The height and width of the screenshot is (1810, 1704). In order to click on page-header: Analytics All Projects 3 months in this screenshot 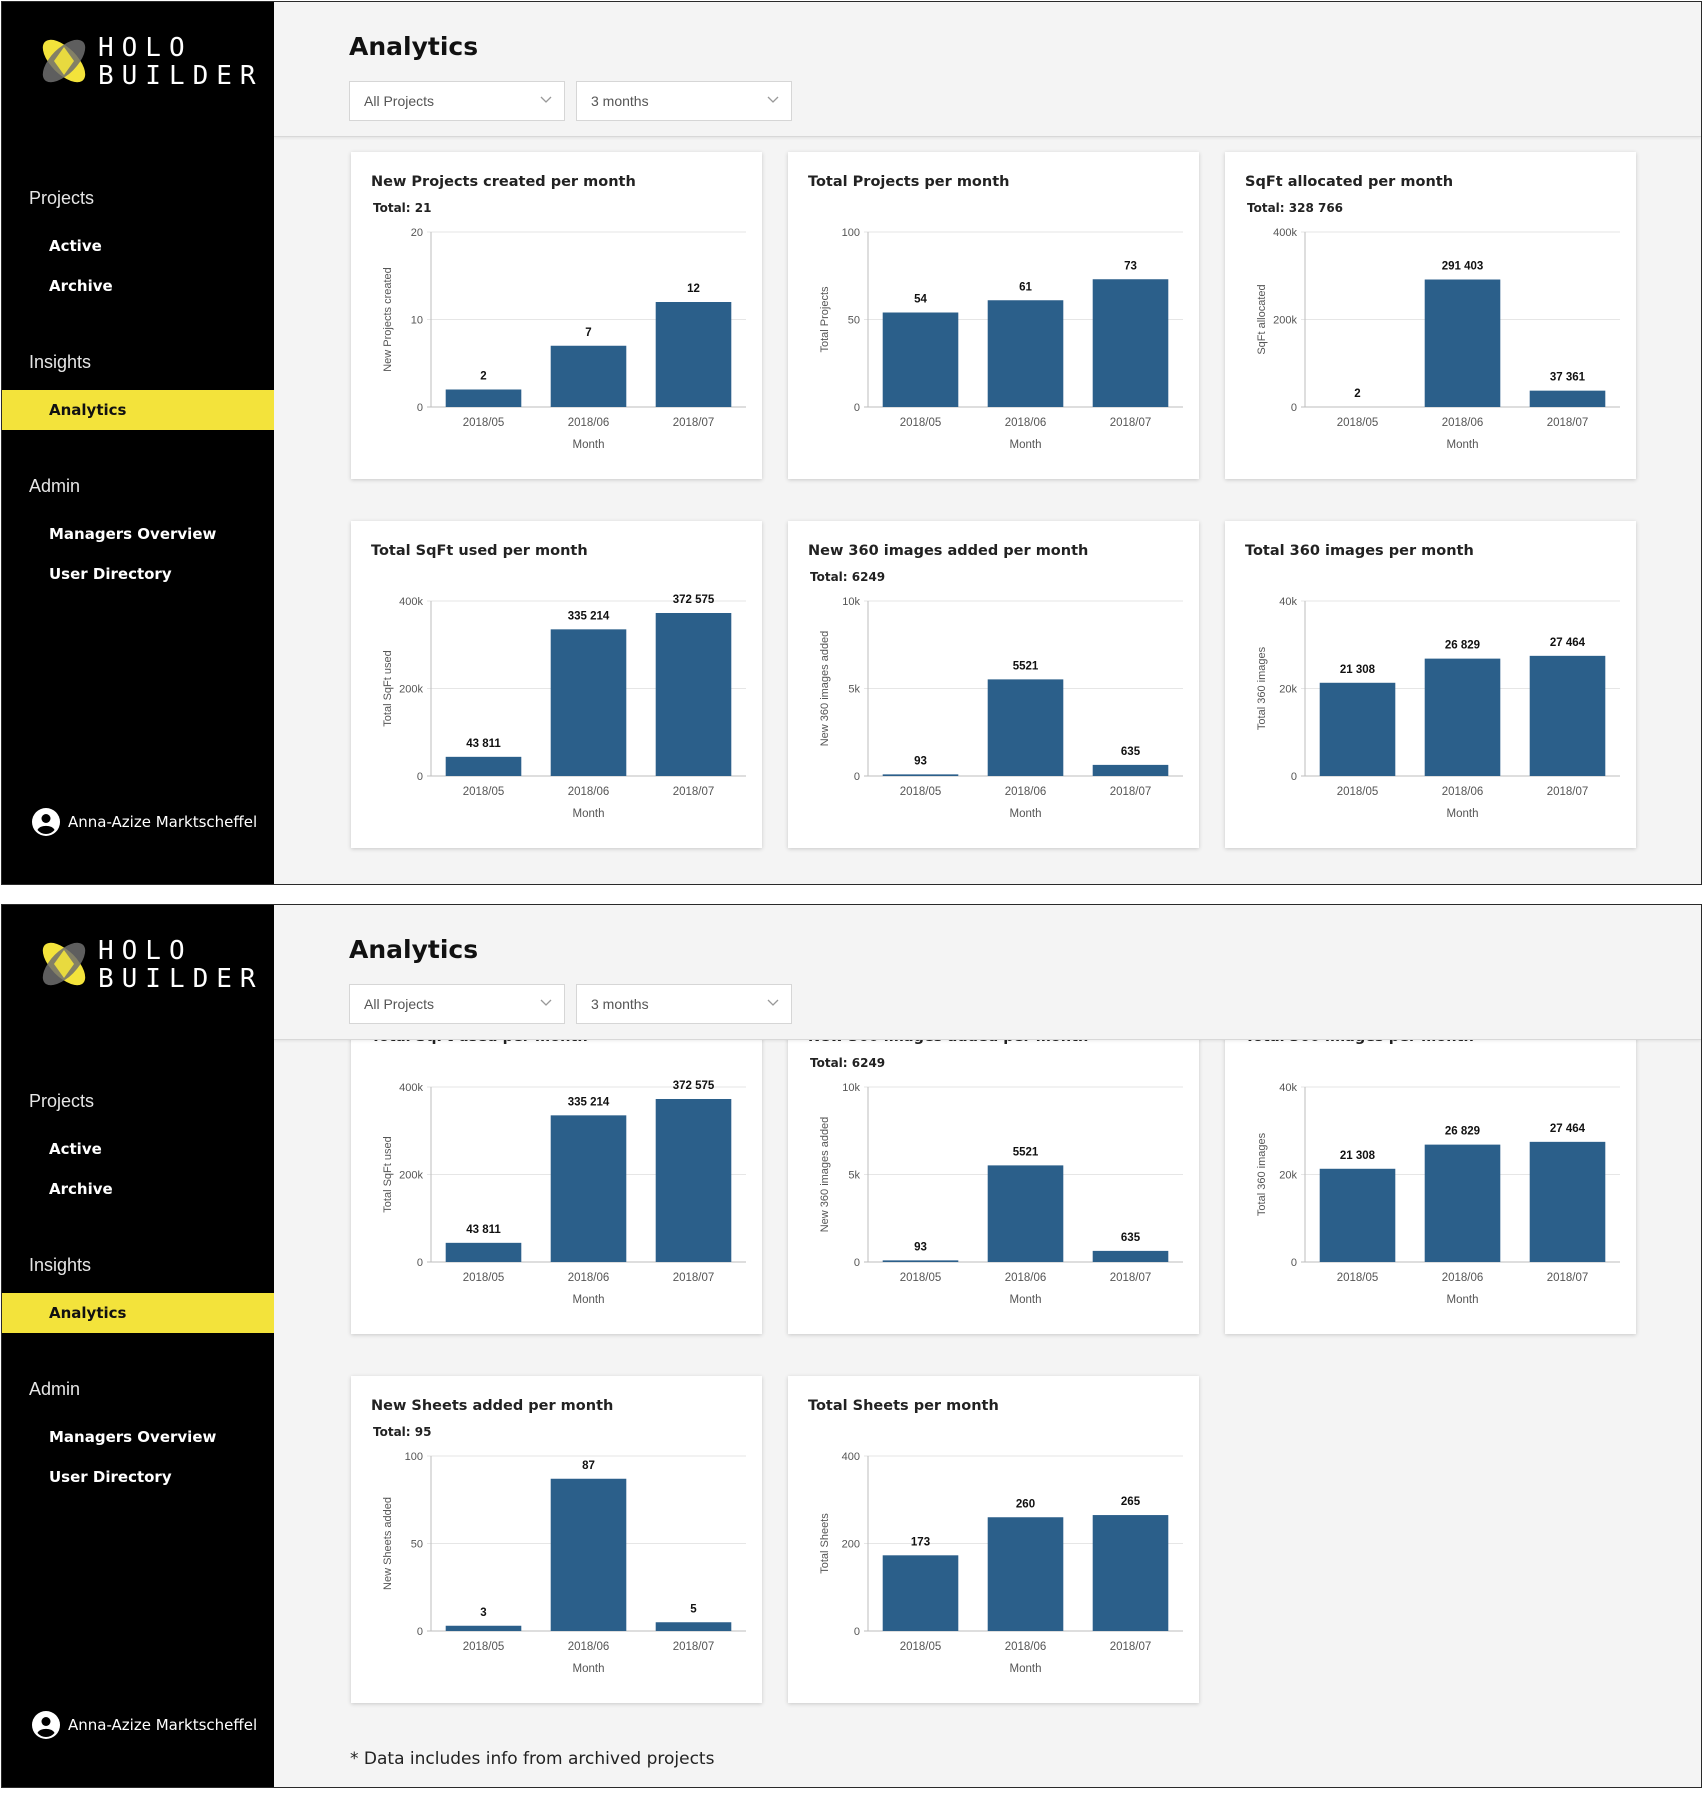, I will do `click(987, 972)`.